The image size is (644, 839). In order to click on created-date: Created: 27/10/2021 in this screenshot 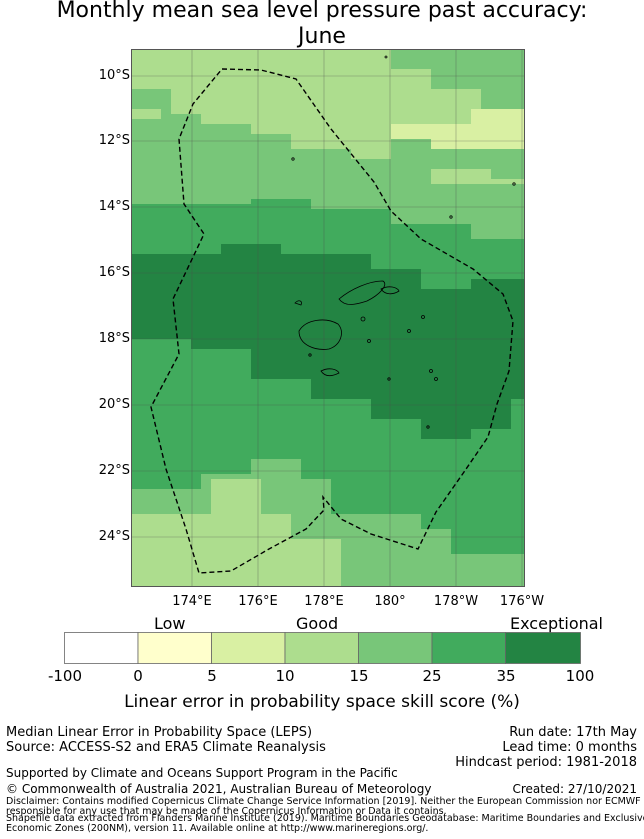, I will do `click(574, 789)`.